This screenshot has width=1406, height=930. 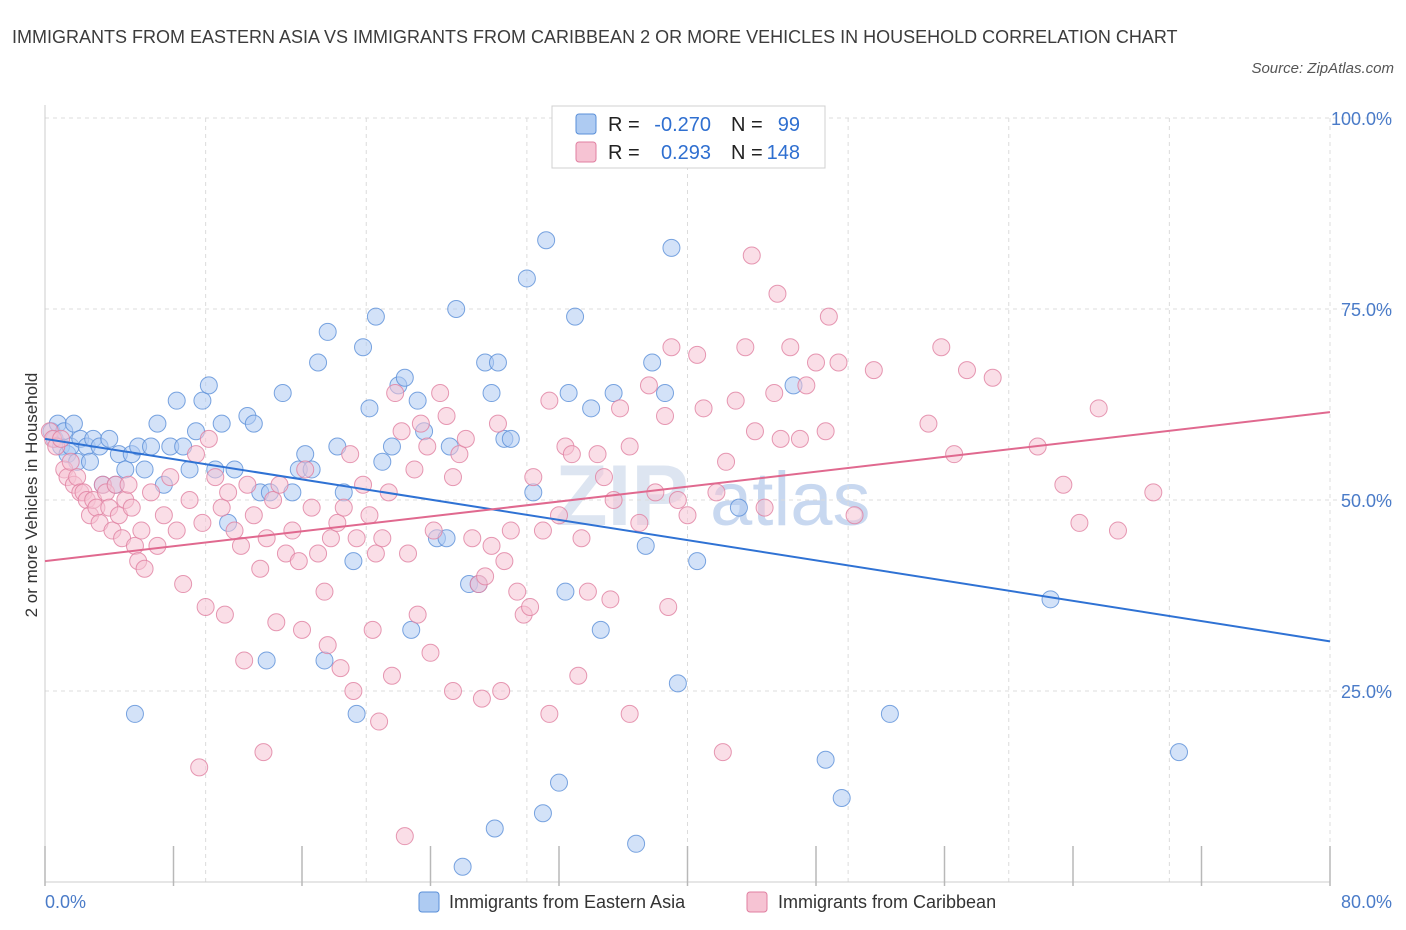 I want to click on x-tick-label-1: 80.0%, so click(x=1366, y=902).